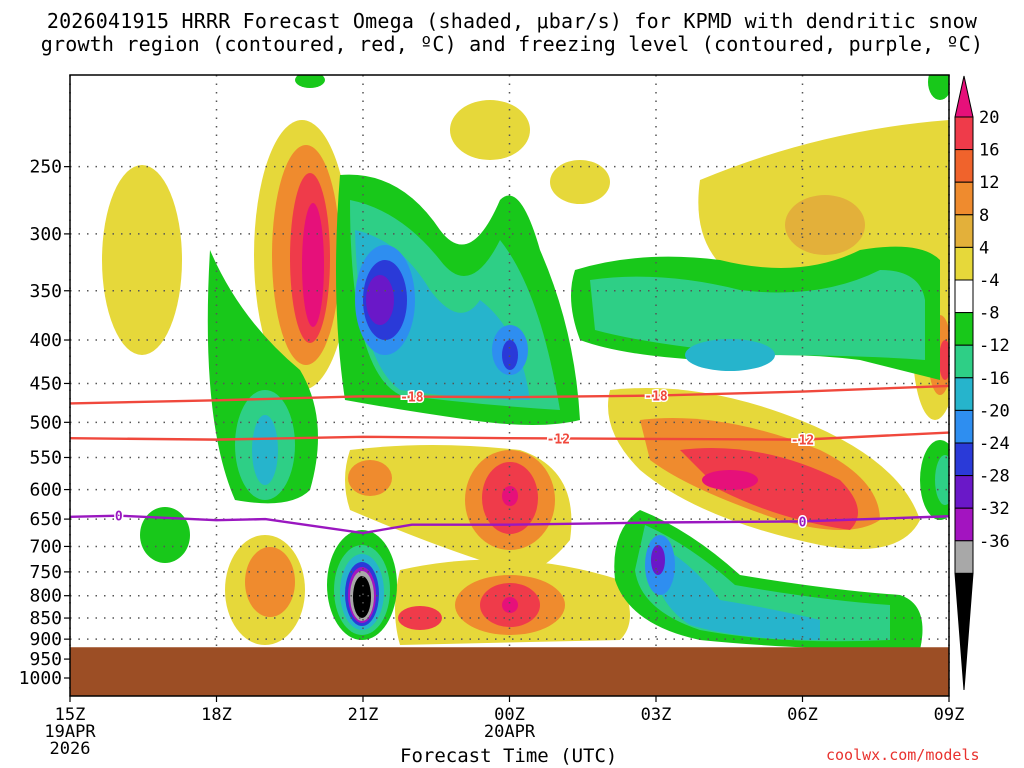 This screenshot has width=1024, height=768. What do you see at coordinates (70, 732) in the screenshot?
I see `x-tick-date-label: 19APR` at bounding box center [70, 732].